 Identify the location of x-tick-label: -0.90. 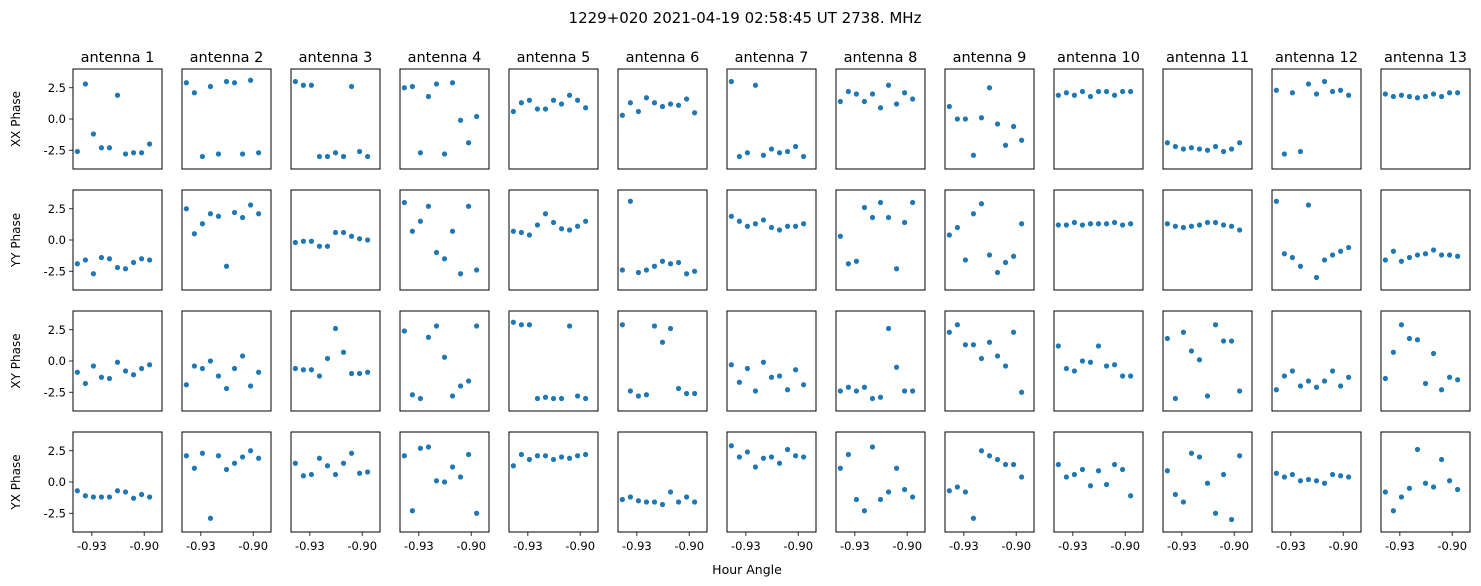
(1452, 546).